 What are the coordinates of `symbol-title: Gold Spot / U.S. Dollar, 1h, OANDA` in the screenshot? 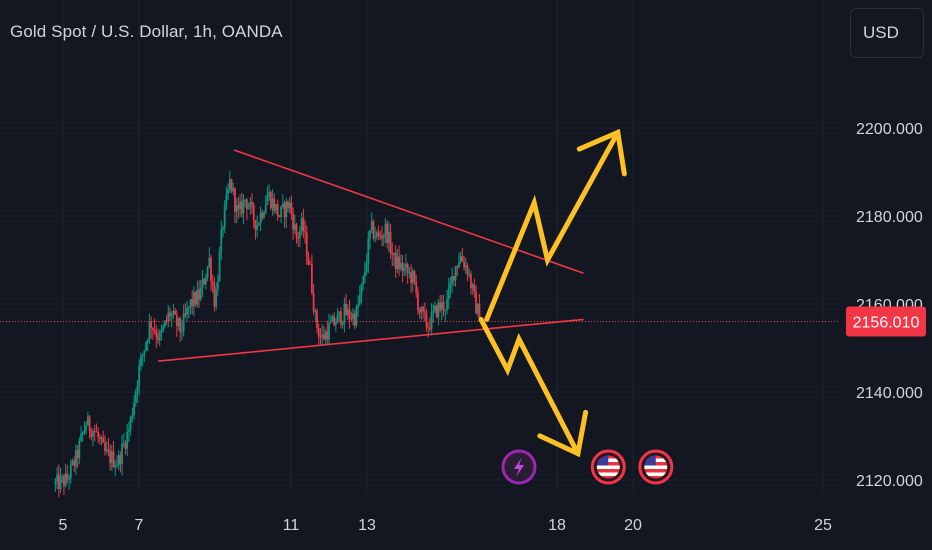 It's located at (146, 31).